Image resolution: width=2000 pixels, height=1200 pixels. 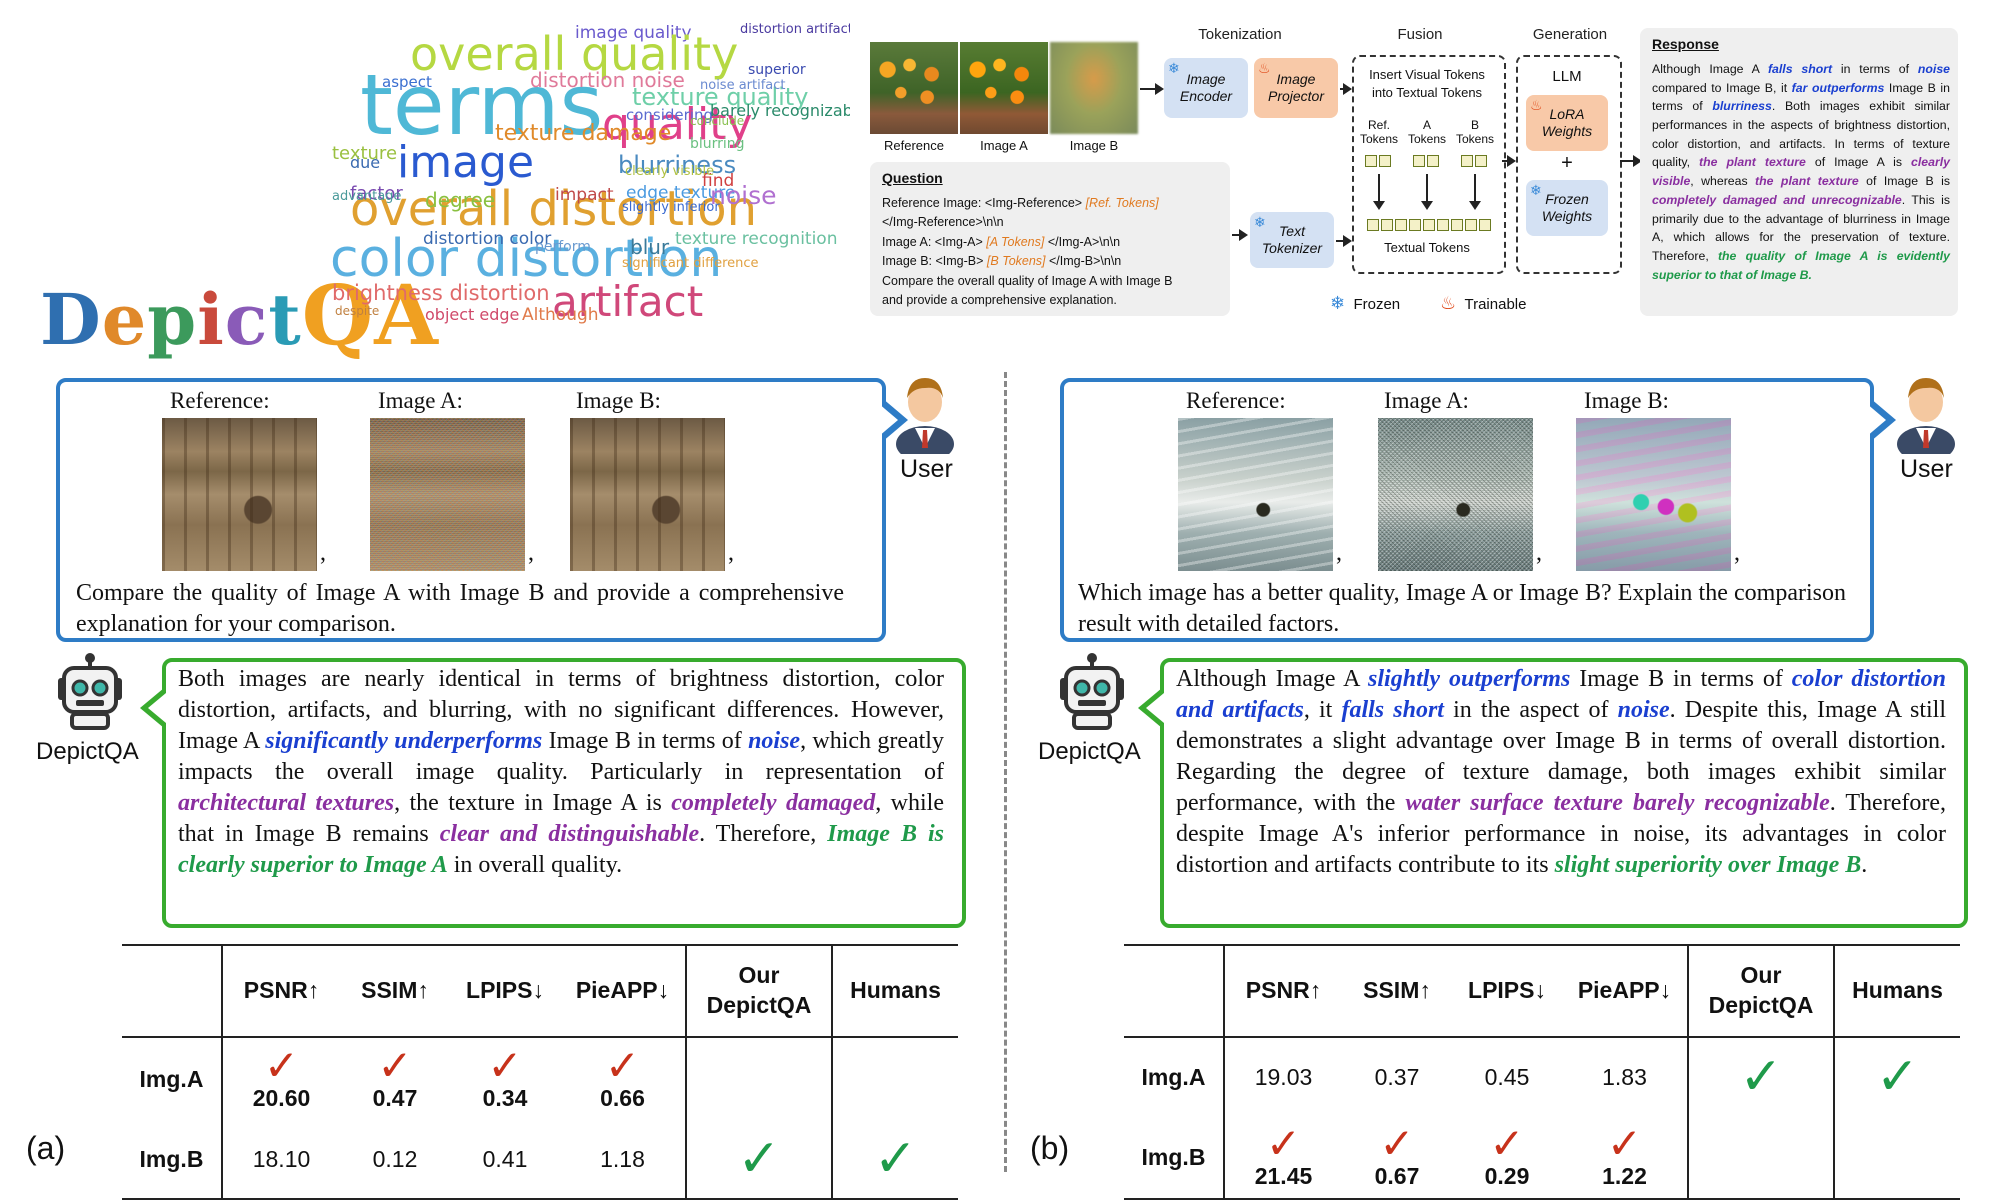 What do you see at coordinates (1507, 1076) in the screenshot?
I see `table-cell: 0.45` at bounding box center [1507, 1076].